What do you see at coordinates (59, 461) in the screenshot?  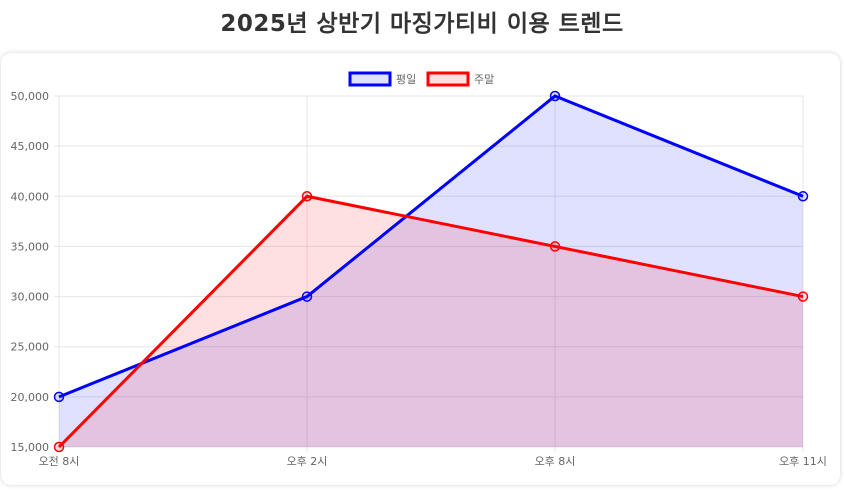 I see `x-tick-label: 오전 8시` at bounding box center [59, 461].